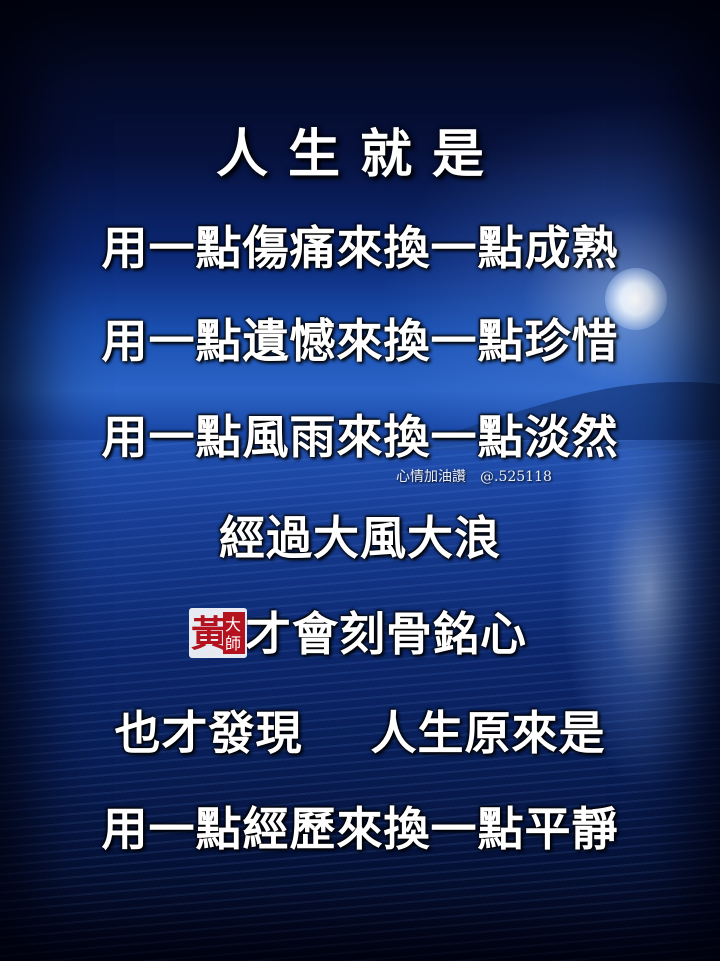 This screenshot has width=720, height=961. Describe the element at coordinates (360, 730) in the screenshot. I see `poem-line-6-row: 也才發現 人生原來是` at that location.